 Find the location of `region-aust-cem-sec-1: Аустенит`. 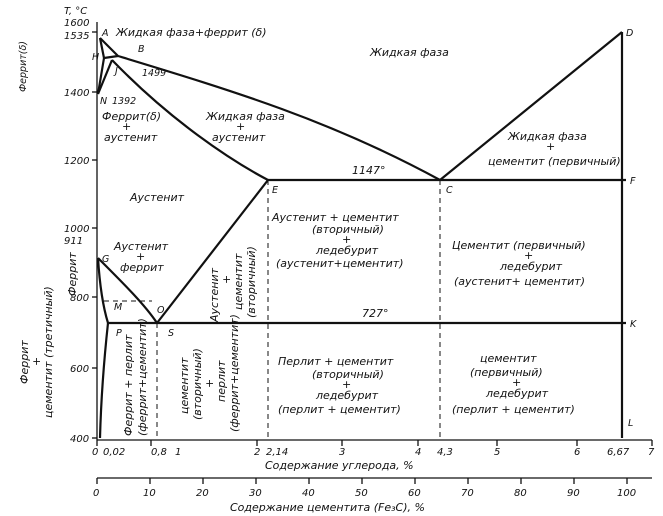

region-aust-cem-sec-1: Аустенит is located at coordinates (214, 295).